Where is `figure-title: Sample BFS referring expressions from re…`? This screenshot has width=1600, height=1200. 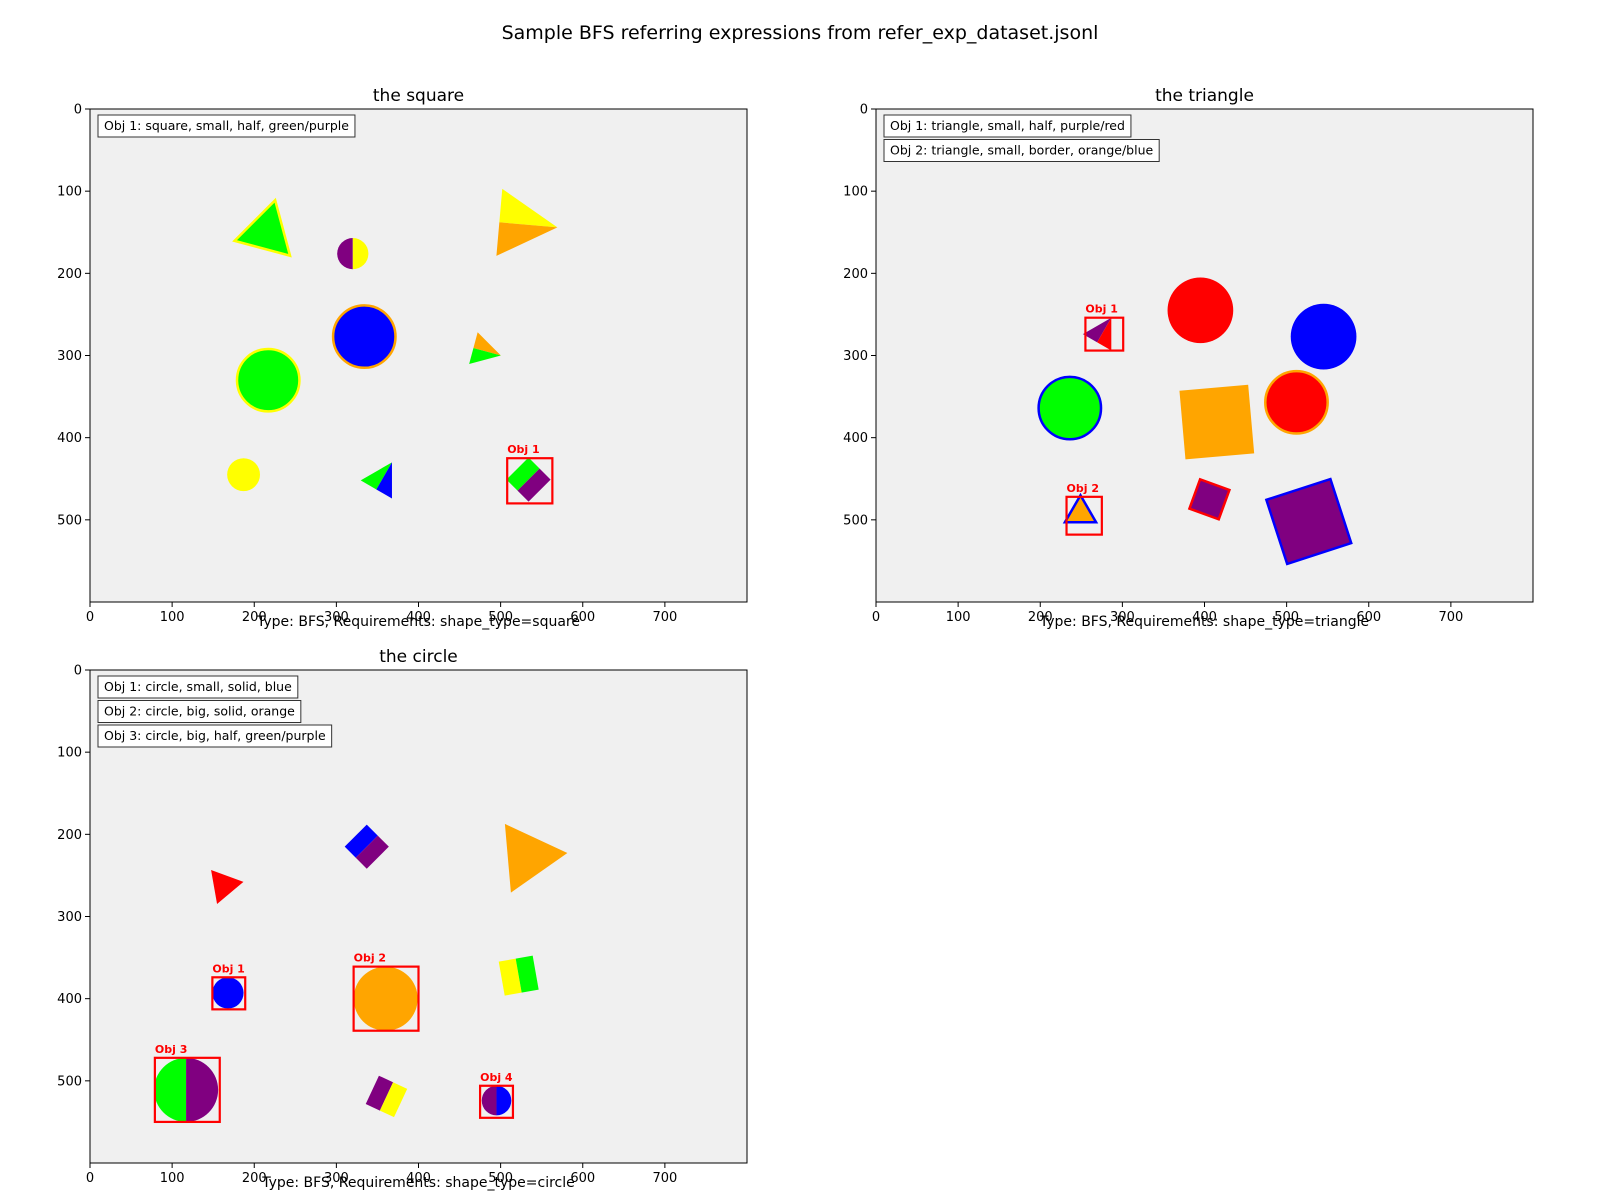 figure-title: Sample BFS referring expressions from re… is located at coordinates (800, 33).